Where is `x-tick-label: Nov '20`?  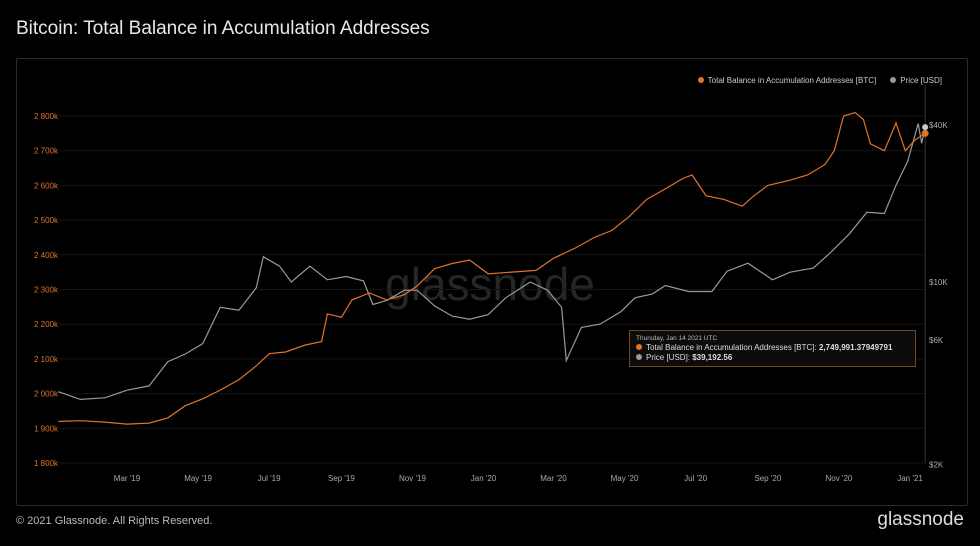
x-tick-label: Nov '20 is located at coordinates (838, 478).